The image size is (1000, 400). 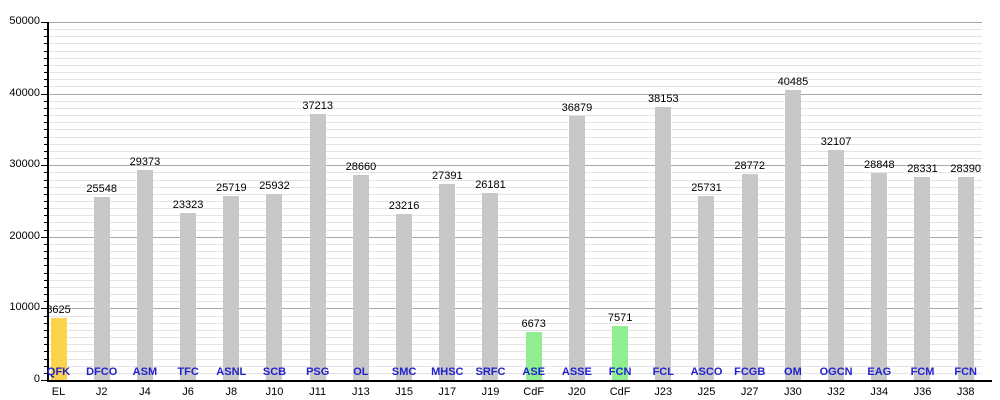 I want to click on opponent-label: ASCO, so click(x=706, y=372).